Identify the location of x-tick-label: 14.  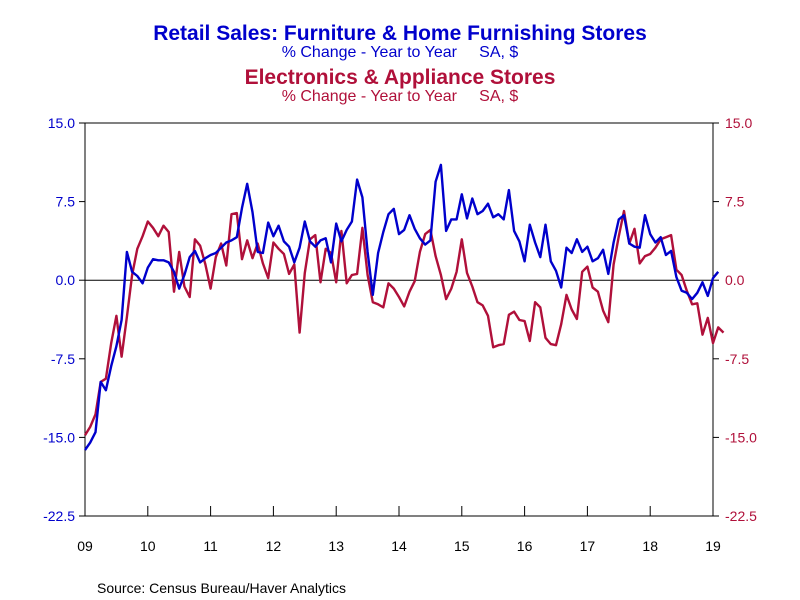
(399, 546).